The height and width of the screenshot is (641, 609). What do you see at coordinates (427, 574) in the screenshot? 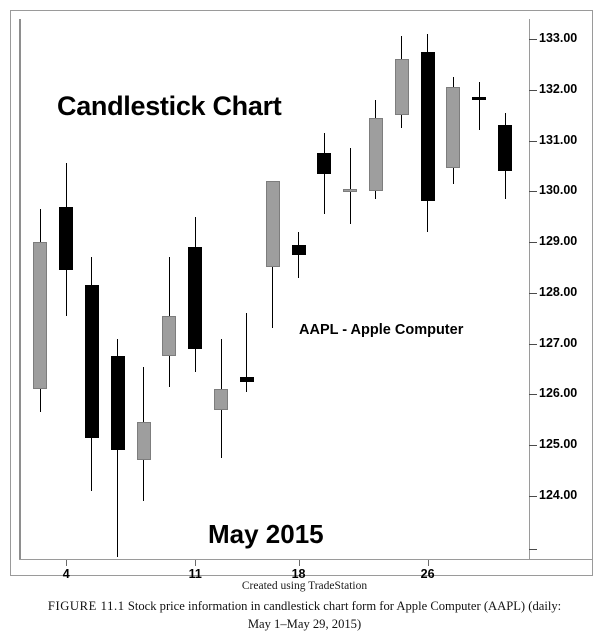
I see `x-axis-label: 26` at bounding box center [427, 574].